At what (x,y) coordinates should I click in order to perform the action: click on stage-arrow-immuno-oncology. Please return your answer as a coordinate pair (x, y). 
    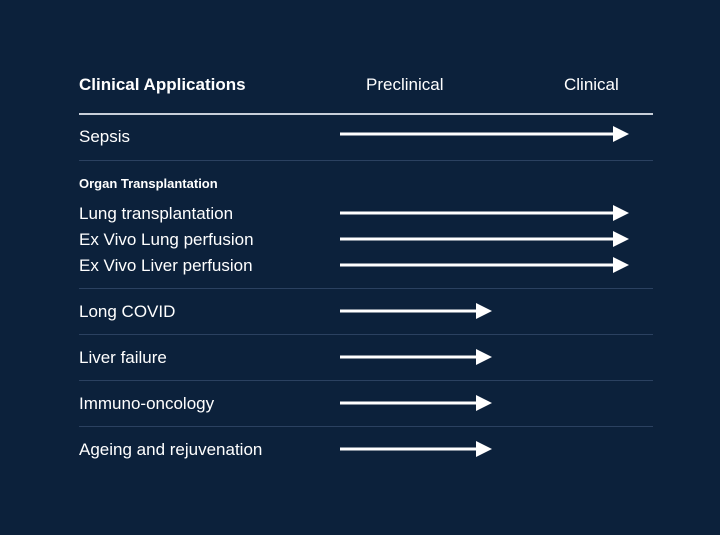
    Looking at the image, I should click on (416, 403).